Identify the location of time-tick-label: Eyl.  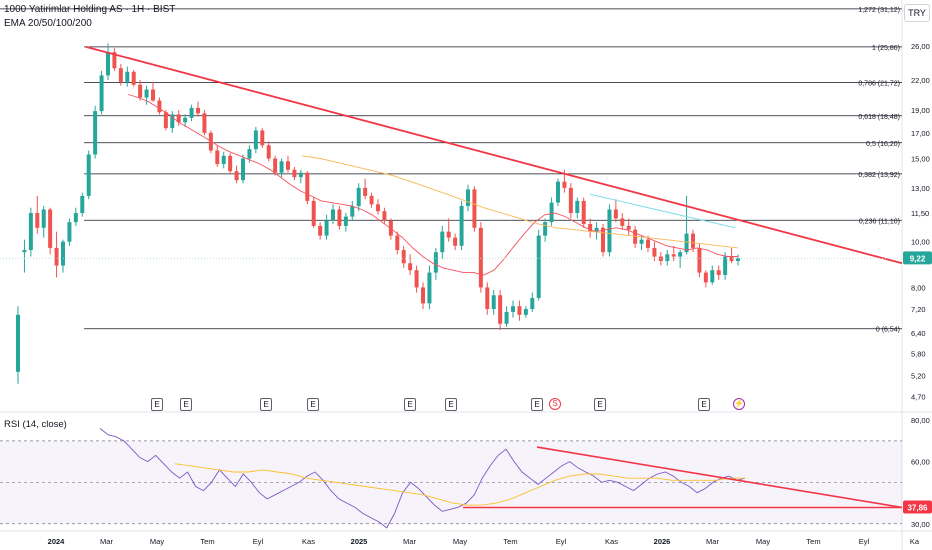
(561, 541).